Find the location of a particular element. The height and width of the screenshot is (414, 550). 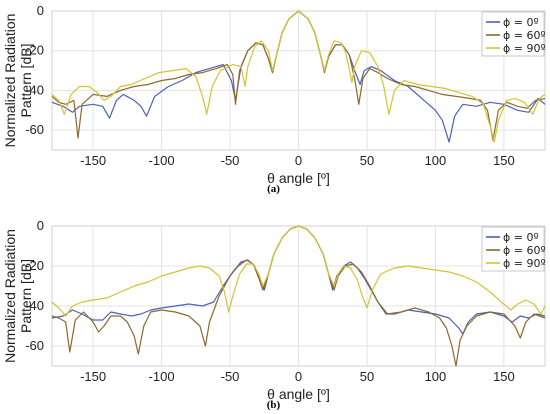

panel-caption-a: (a) is located at coordinates (273, 189).